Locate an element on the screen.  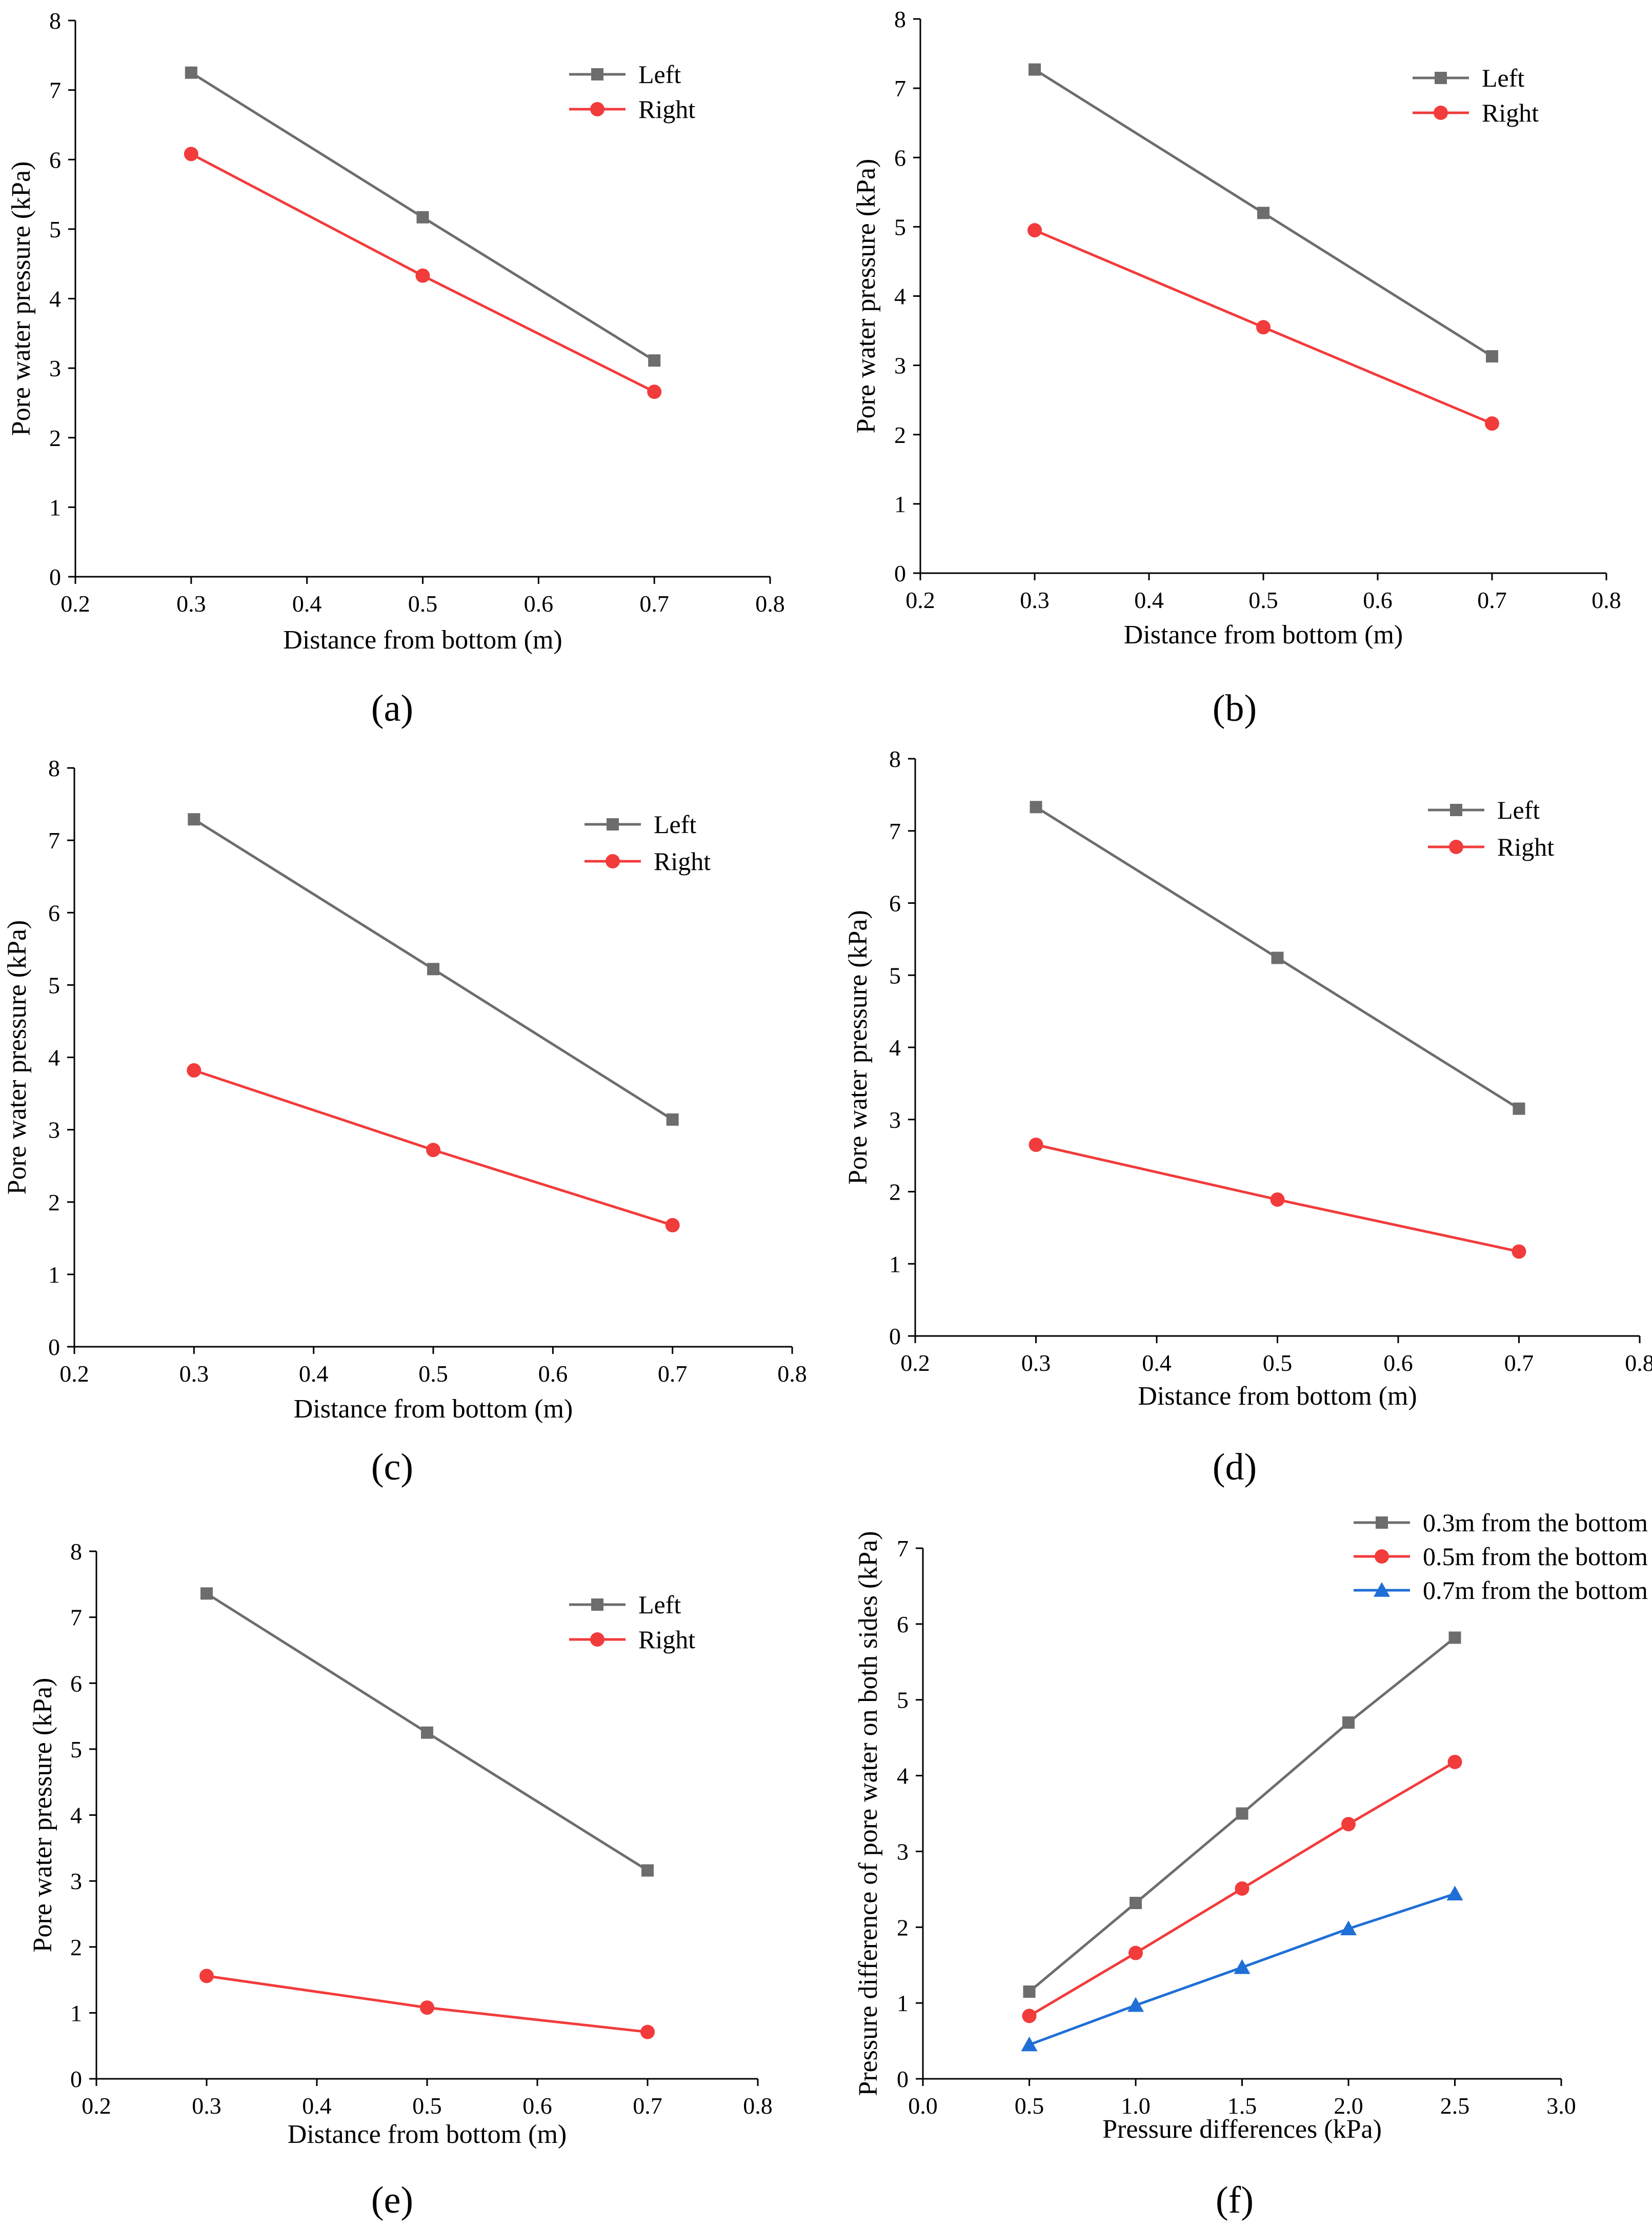
caption-f: (f) is located at coordinates (1235, 2200).